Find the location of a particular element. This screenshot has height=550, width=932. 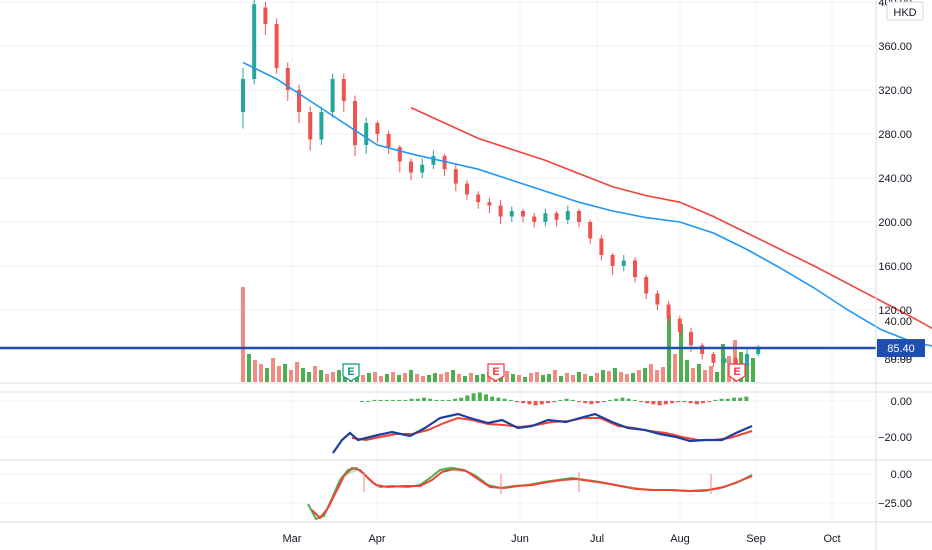

oscillator-fast-line is located at coordinates (530, 493).